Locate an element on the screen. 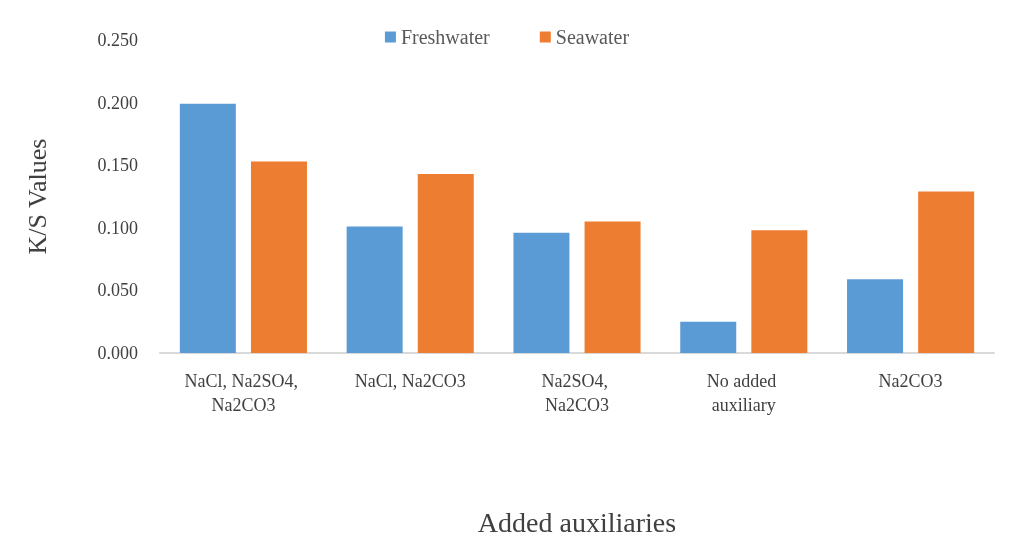 The width and height of the screenshot is (1014, 551). y-tick-label: 0.000 is located at coordinates (117, 353).